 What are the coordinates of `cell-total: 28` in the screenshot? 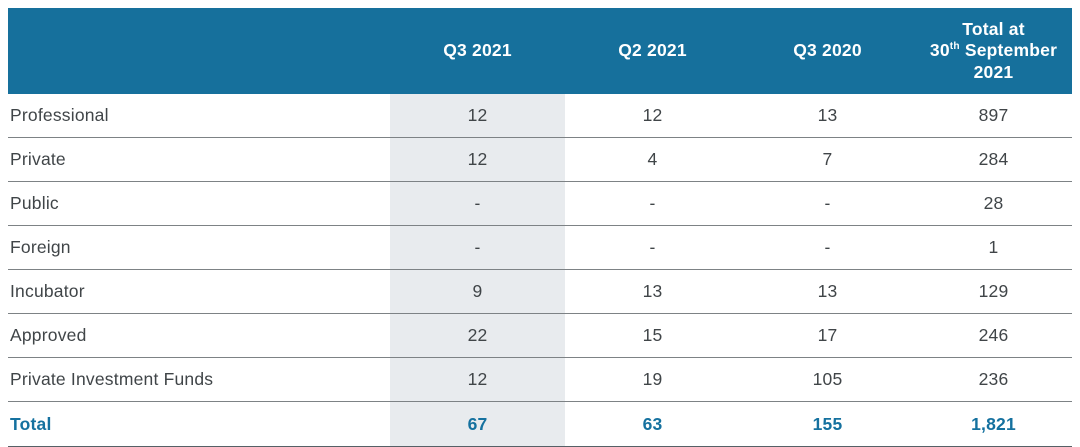 It's located at (993, 203).